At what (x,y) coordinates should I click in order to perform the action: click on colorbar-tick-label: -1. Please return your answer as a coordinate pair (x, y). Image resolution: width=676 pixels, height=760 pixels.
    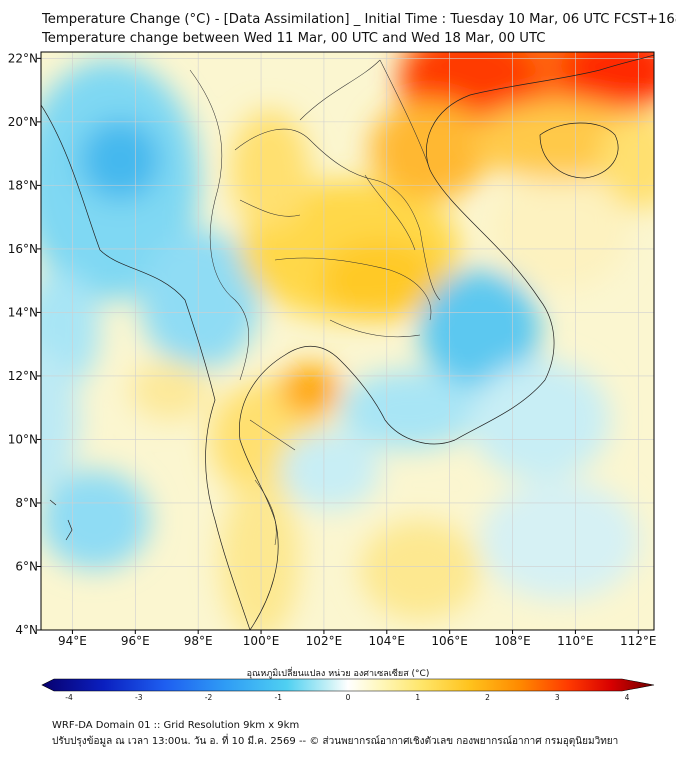
    Looking at the image, I should click on (279, 697).